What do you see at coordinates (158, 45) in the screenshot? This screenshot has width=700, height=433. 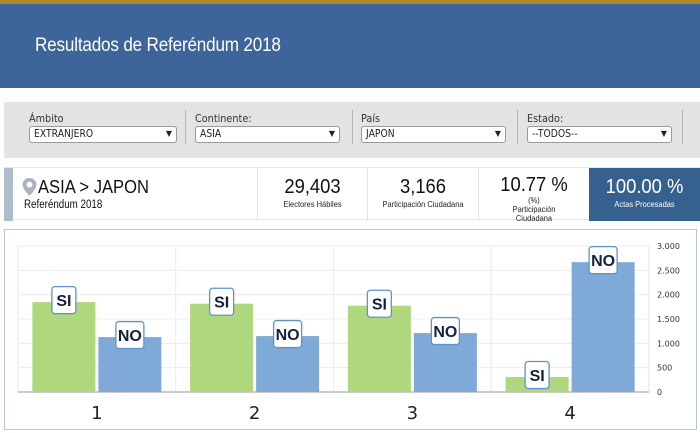 I see `page-title: Resultados de Referéndum 2018` at bounding box center [158, 45].